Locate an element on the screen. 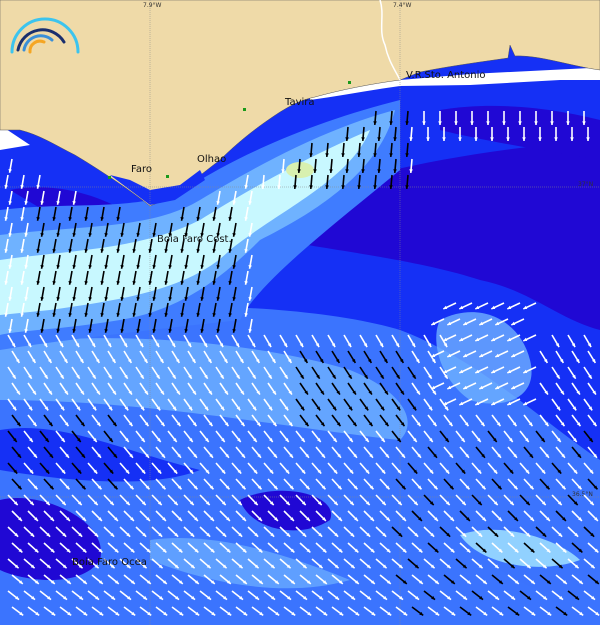  place-markers is located at coordinates (229, 130).